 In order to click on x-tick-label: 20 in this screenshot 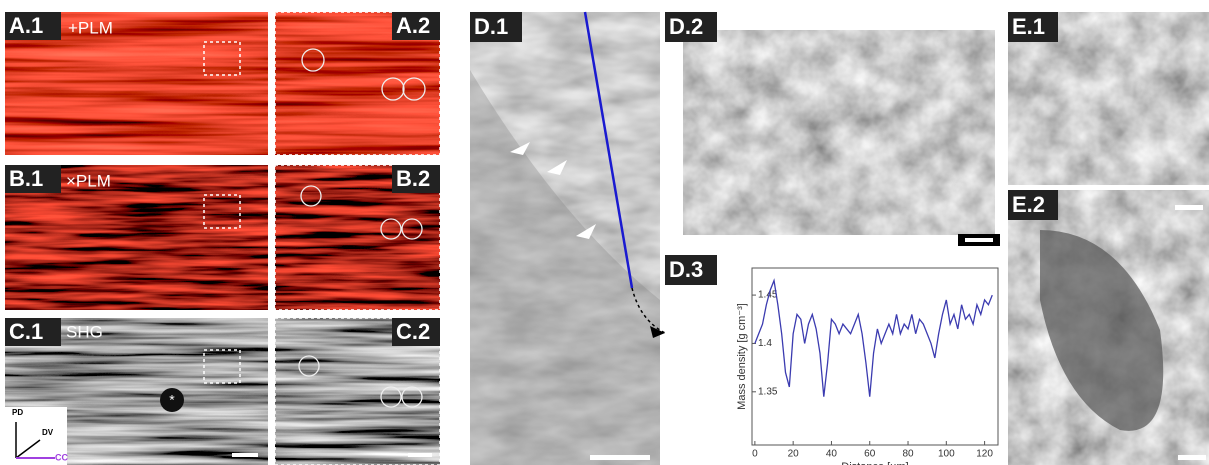, I will do `click(794, 454)`.